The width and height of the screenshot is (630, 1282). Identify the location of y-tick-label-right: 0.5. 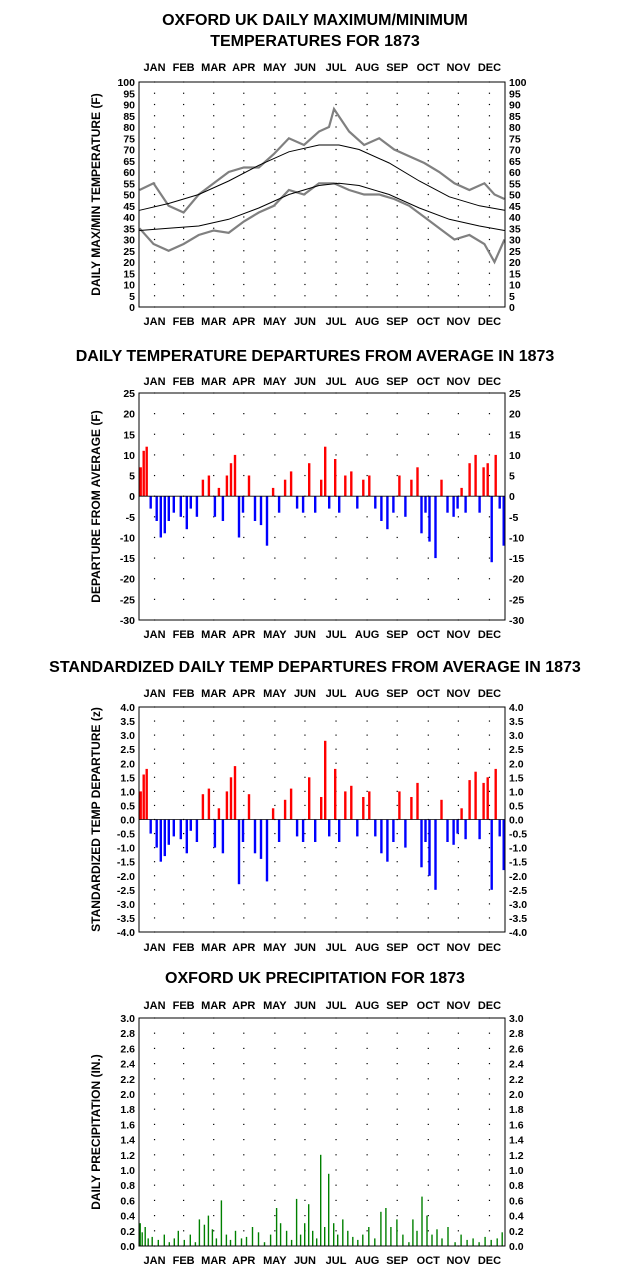
(516, 806).